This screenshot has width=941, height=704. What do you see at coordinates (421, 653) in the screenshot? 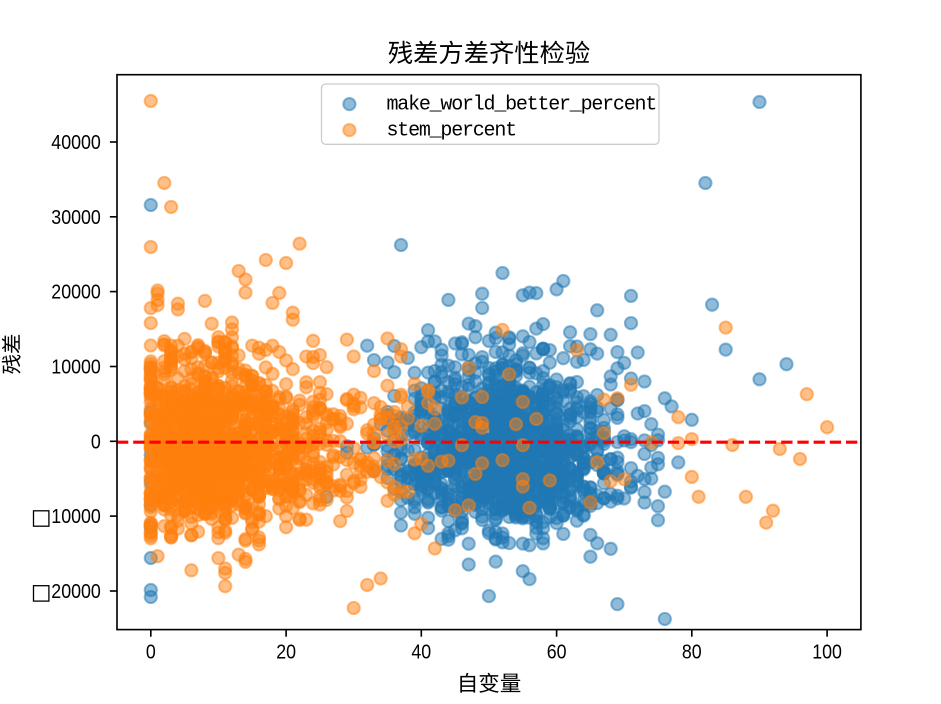
I see `svg-text: 40` at bounding box center [421, 653].